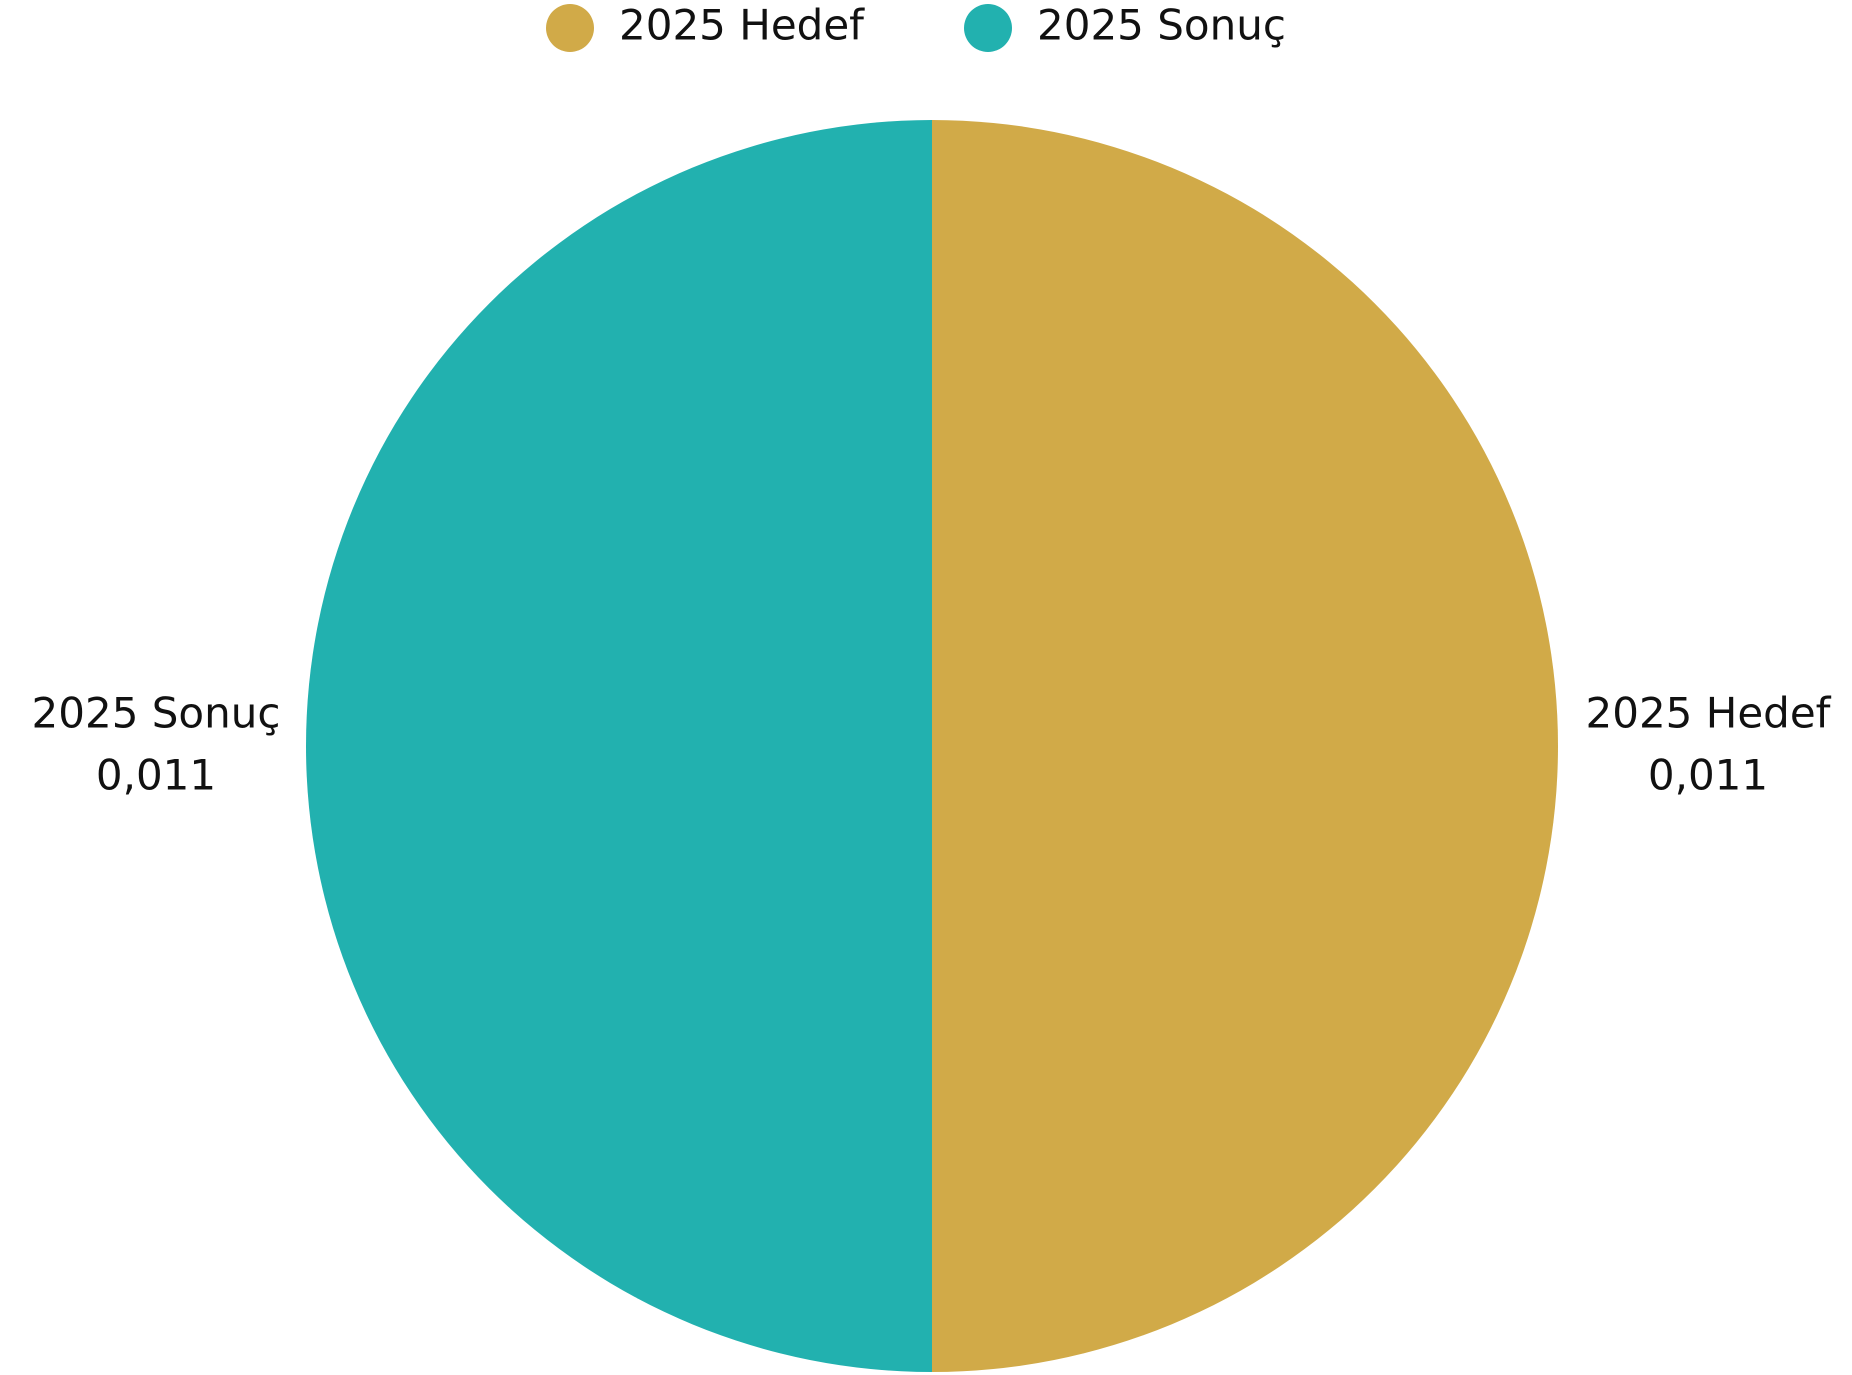  I want to click on slice-category-label: 2025 Sonuç, so click(156, 713).